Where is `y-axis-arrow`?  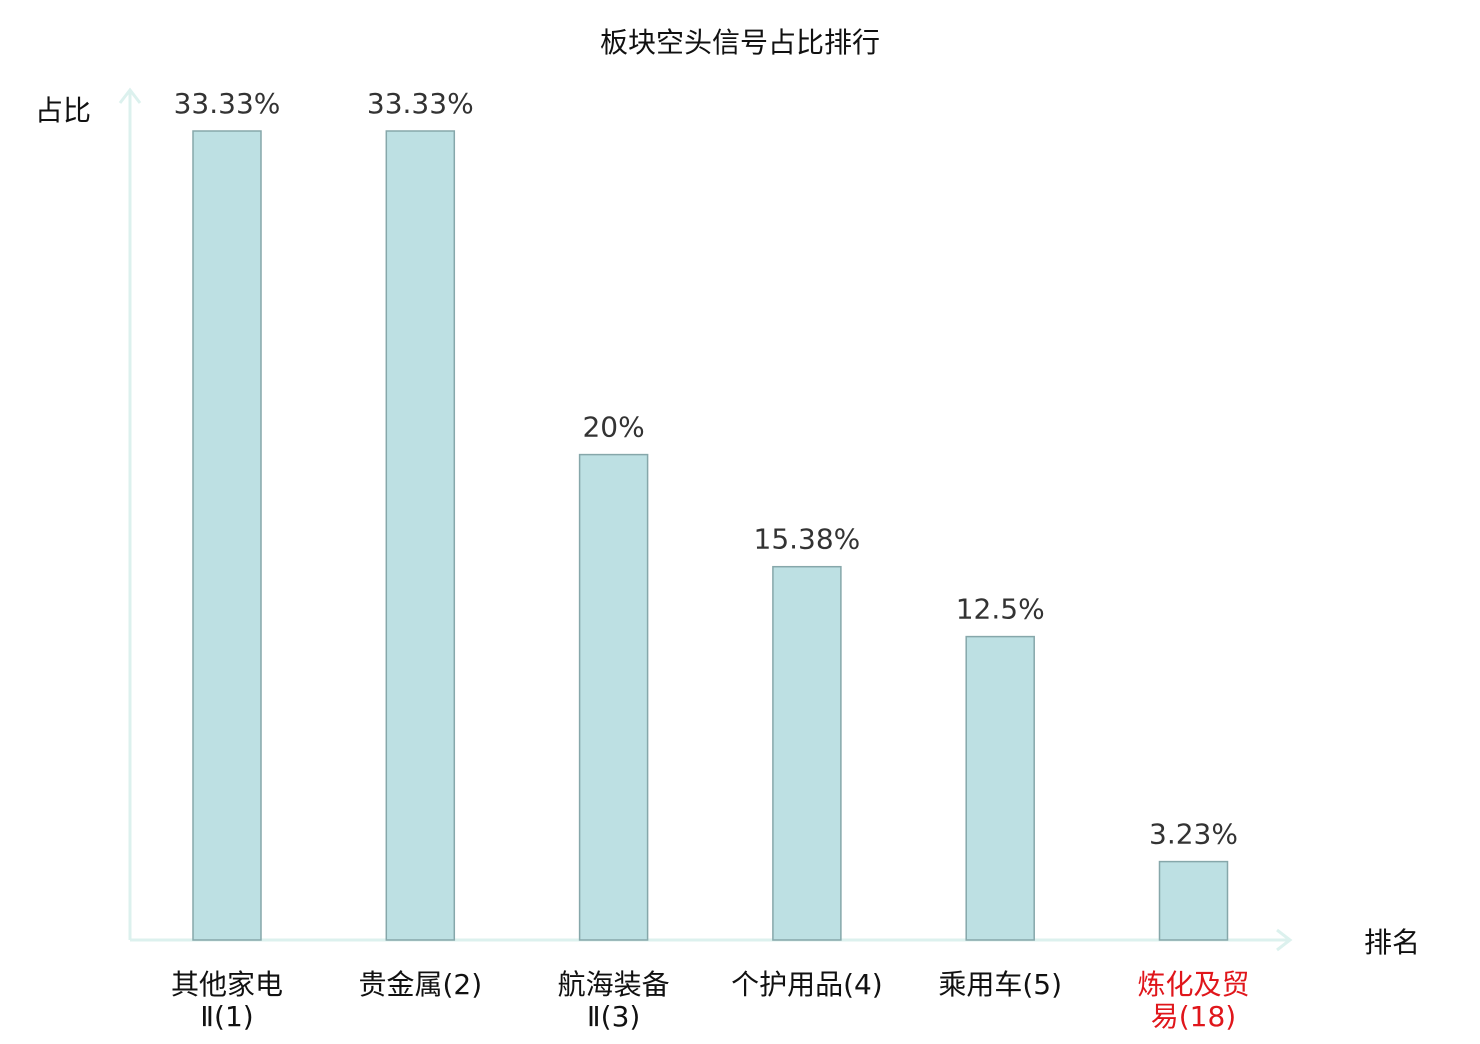 y-axis-arrow is located at coordinates (130, 95).